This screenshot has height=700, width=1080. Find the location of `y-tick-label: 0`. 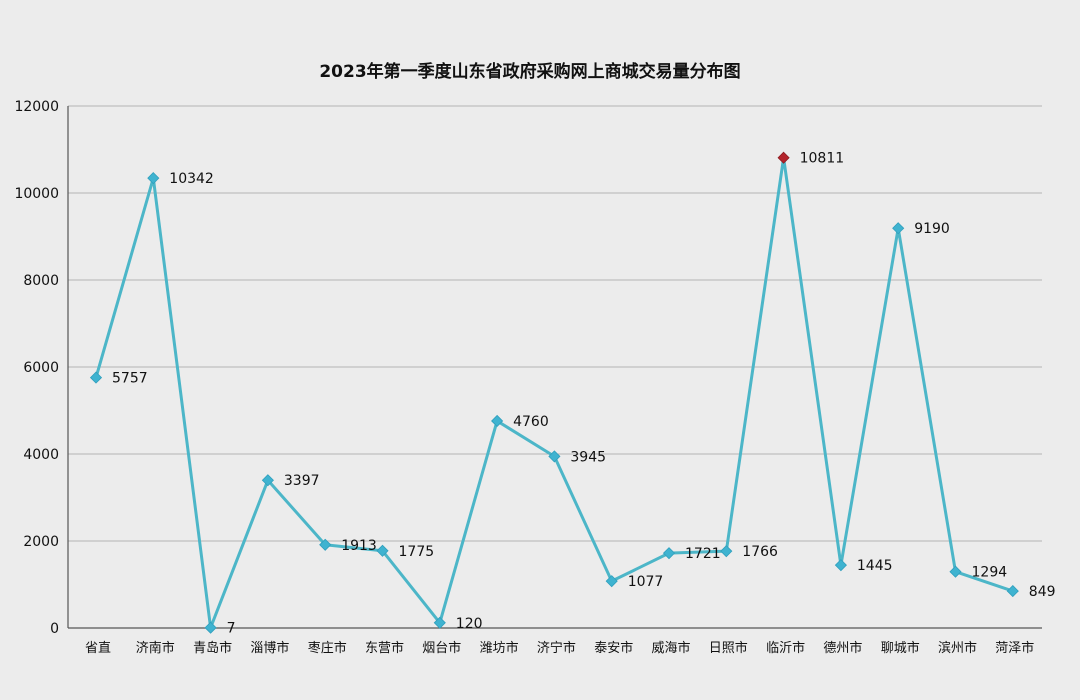

y-tick-label: 0 is located at coordinates (54, 629).